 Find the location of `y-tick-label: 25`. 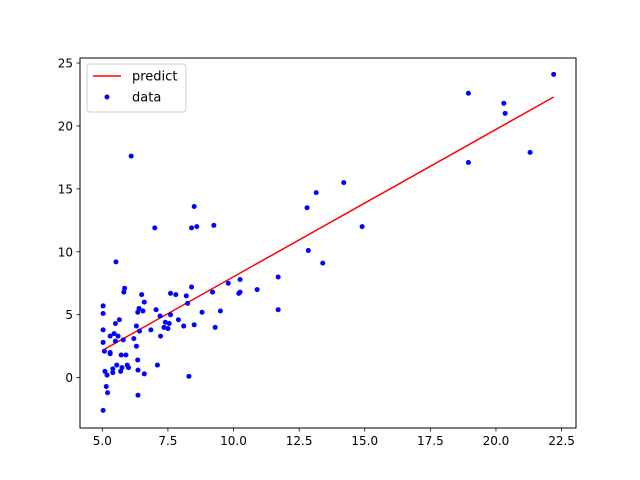

y-tick-label: 25 is located at coordinates (65, 64).